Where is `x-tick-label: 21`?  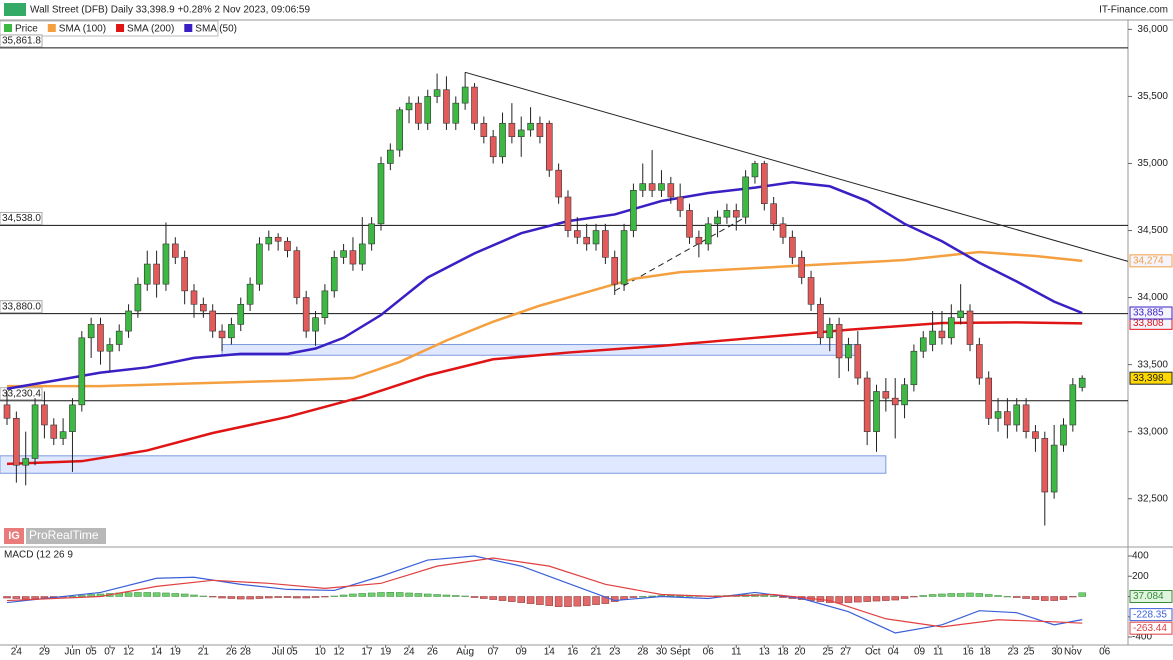 x-tick-label: 21 is located at coordinates (596, 652).